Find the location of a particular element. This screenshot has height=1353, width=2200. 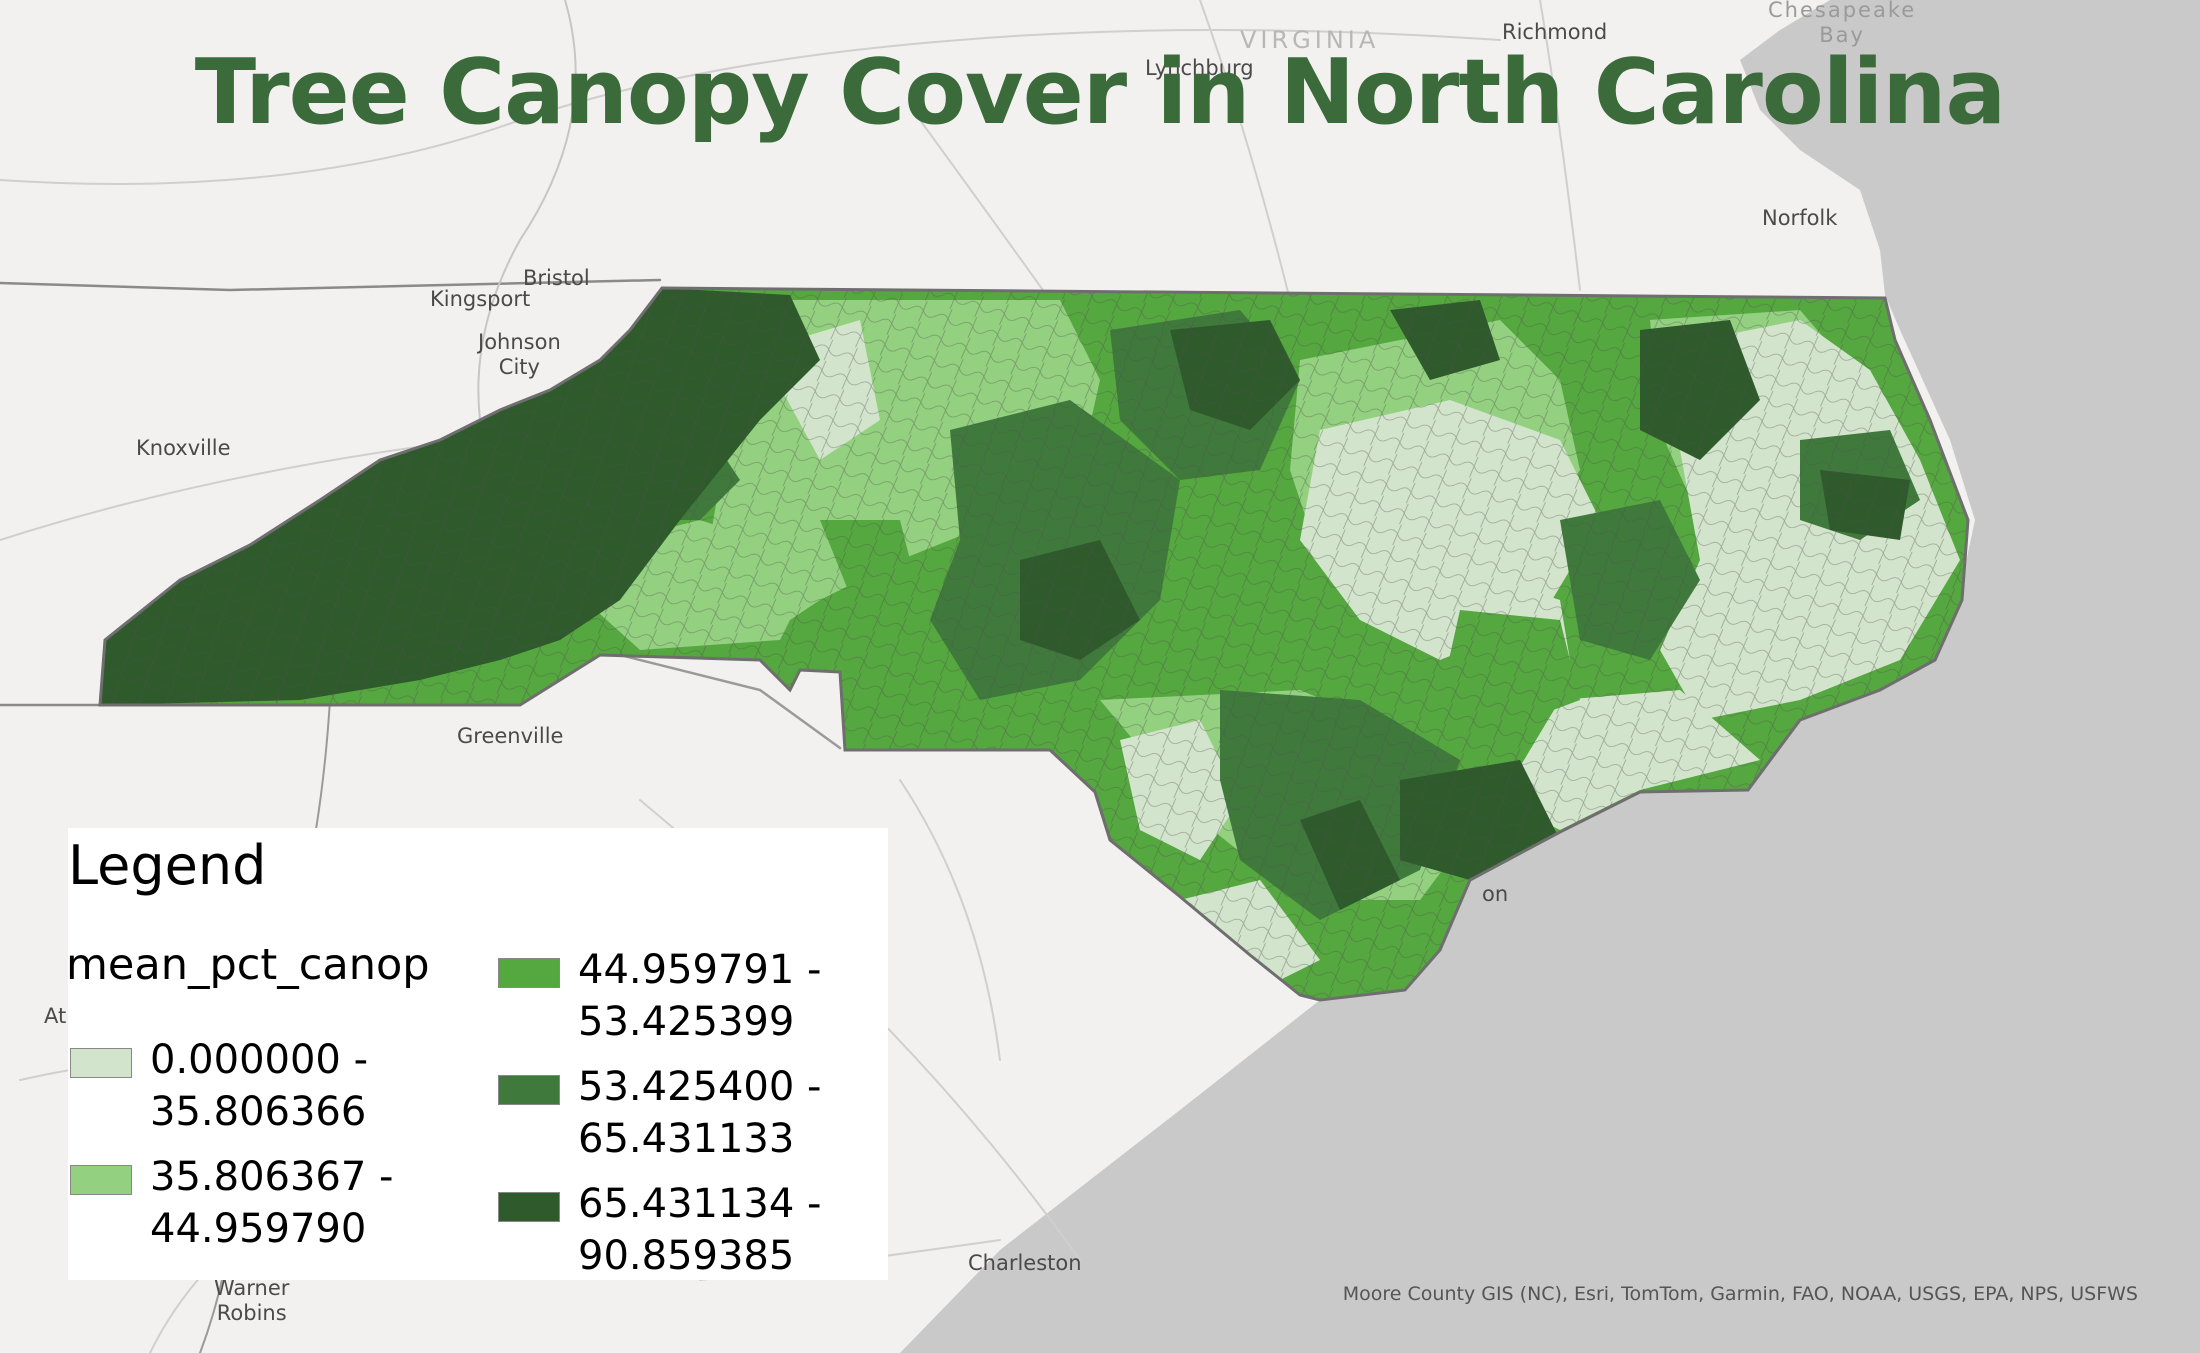

legend-field-name: mean_pct_canop is located at coordinates (248, 965).